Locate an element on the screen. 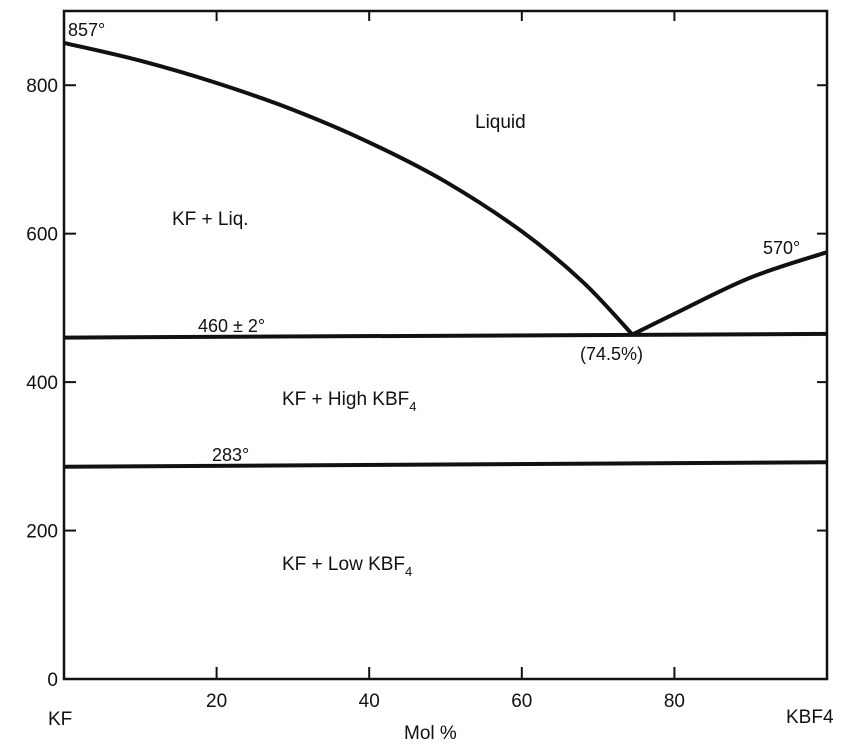  annotation-transition-temp: 283° is located at coordinates (230, 455).